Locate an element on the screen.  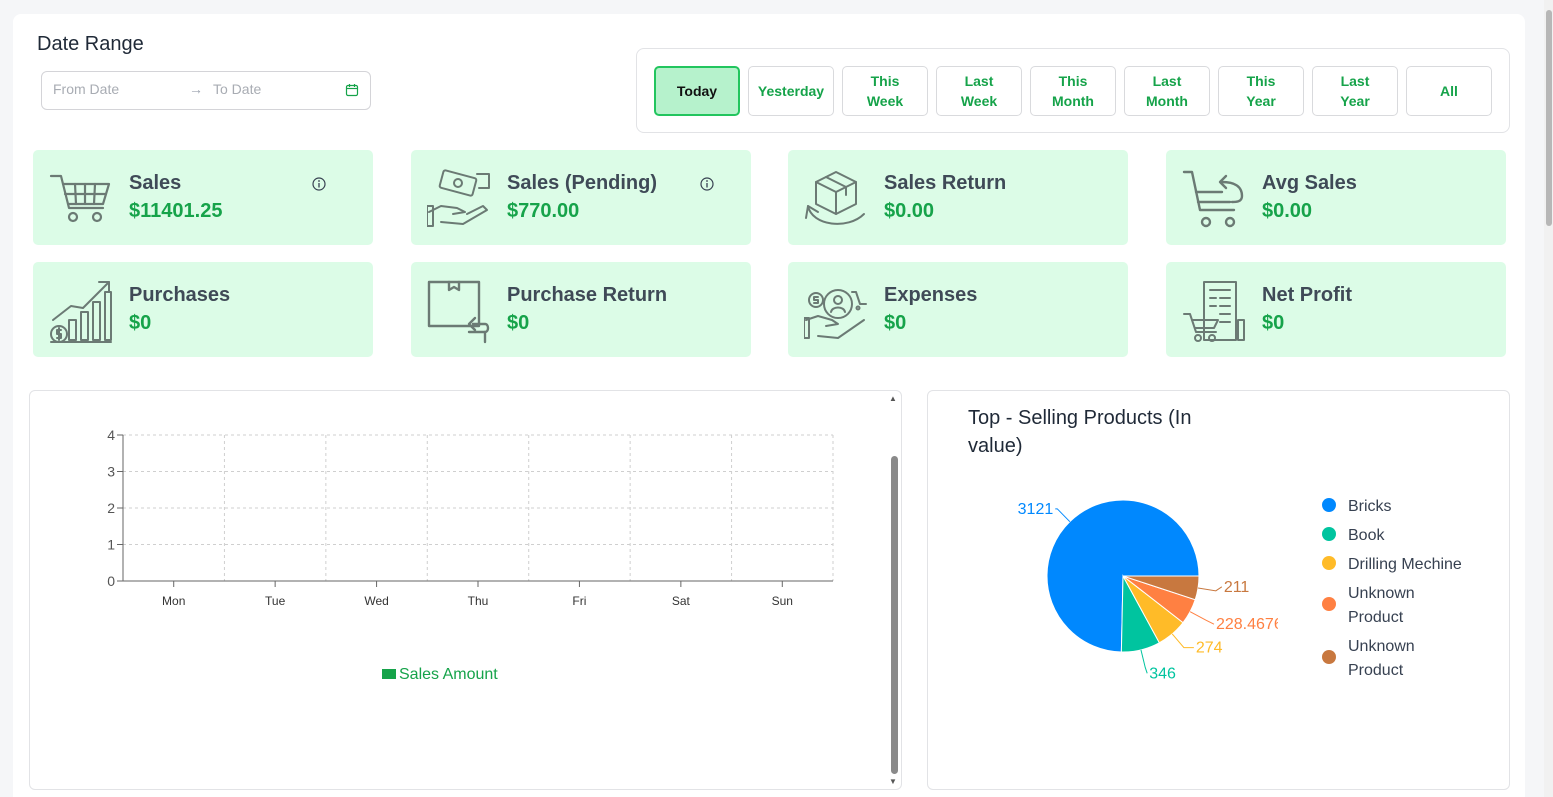
sales-return-card: Sales Return $0.00 is located at coordinates (958, 197).